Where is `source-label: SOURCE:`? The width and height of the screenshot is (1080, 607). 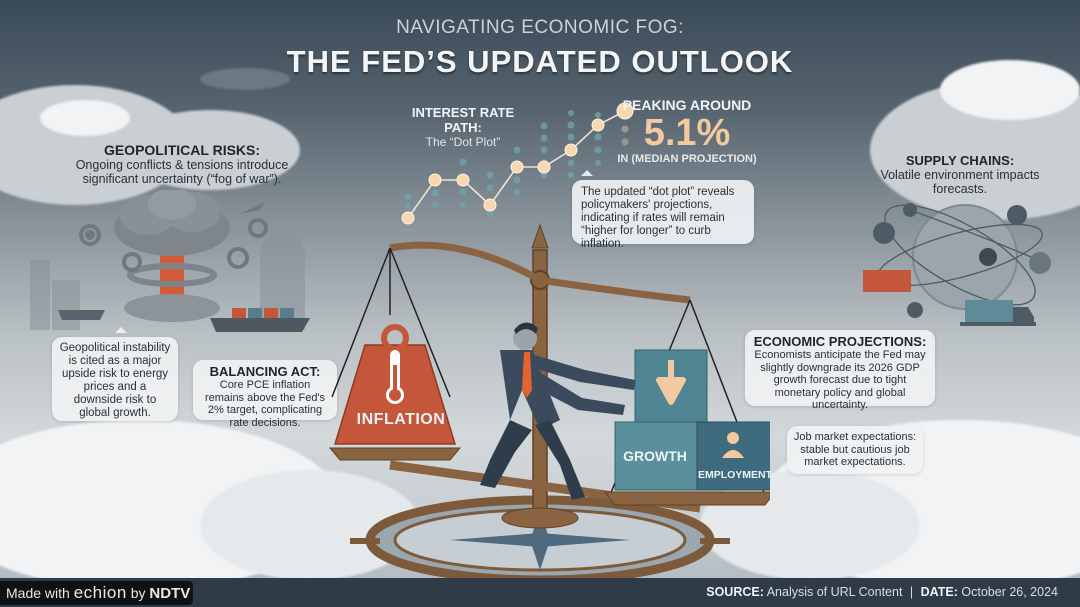 source-label: SOURCE: is located at coordinates (735, 592).